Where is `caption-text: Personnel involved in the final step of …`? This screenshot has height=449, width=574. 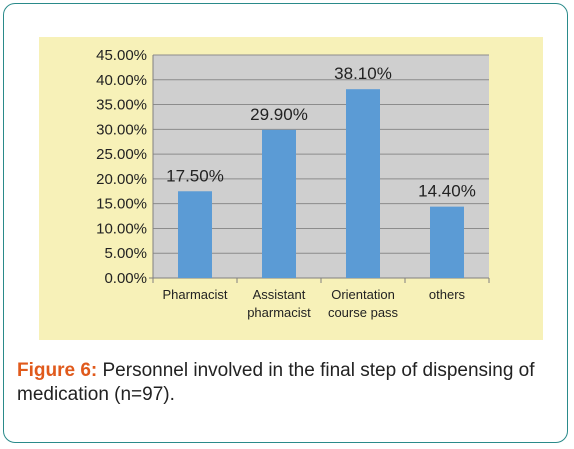 caption-text: Personnel involved in the final step of … is located at coordinates (276, 382).